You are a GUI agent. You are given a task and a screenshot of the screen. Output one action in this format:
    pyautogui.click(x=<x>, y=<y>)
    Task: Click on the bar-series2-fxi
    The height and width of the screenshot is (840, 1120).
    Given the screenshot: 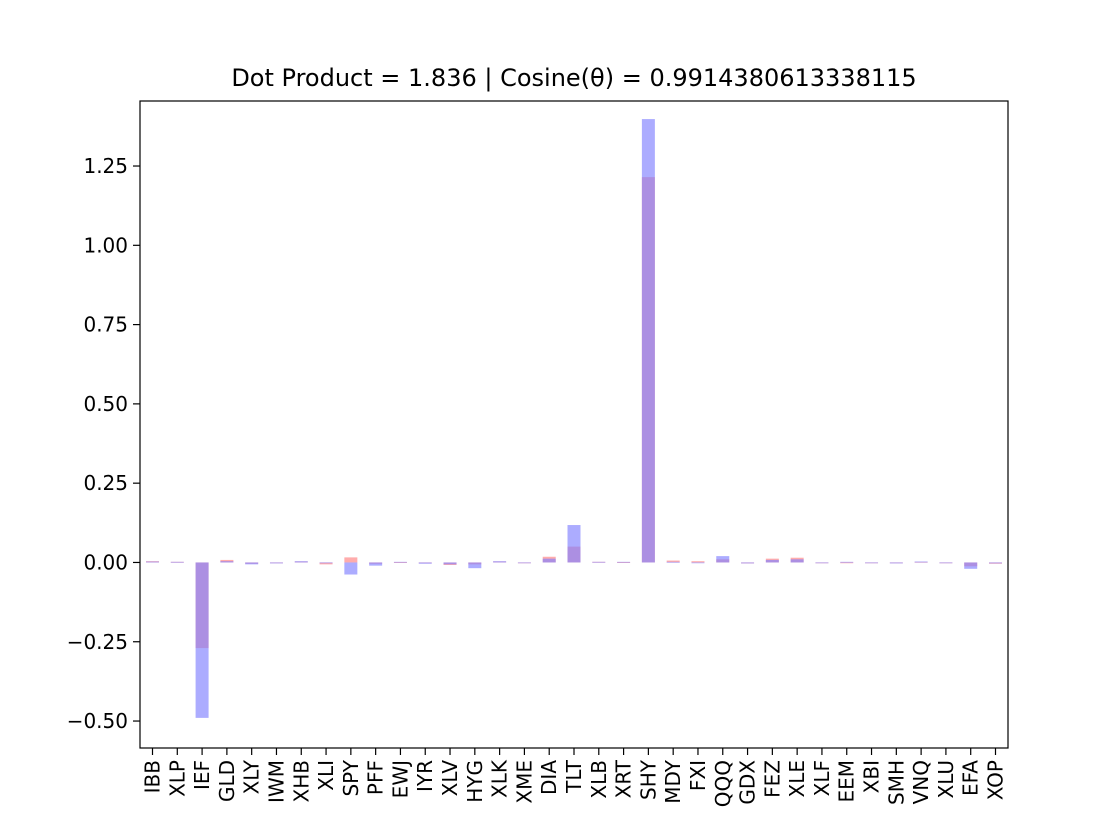 What is the action you would take?
    pyautogui.click(x=698, y=563)
    